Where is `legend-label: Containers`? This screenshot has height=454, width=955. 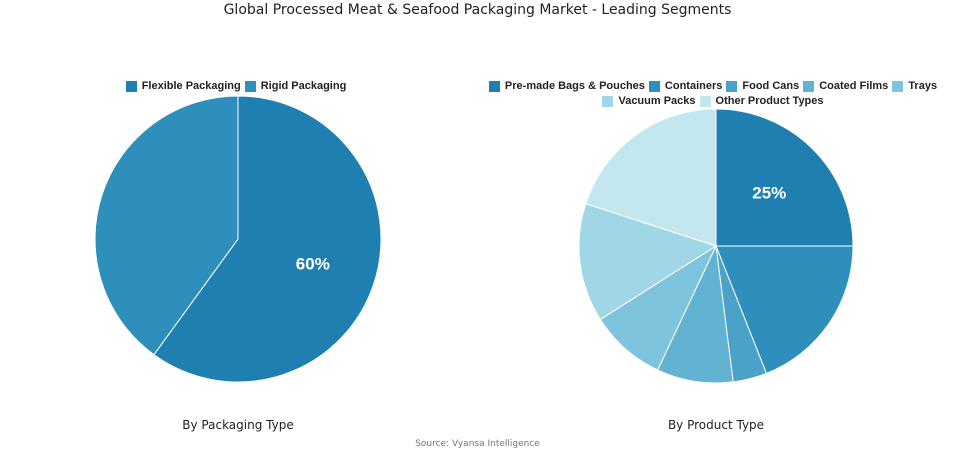
legend-label: Containers is located at coordinates (693, 86).